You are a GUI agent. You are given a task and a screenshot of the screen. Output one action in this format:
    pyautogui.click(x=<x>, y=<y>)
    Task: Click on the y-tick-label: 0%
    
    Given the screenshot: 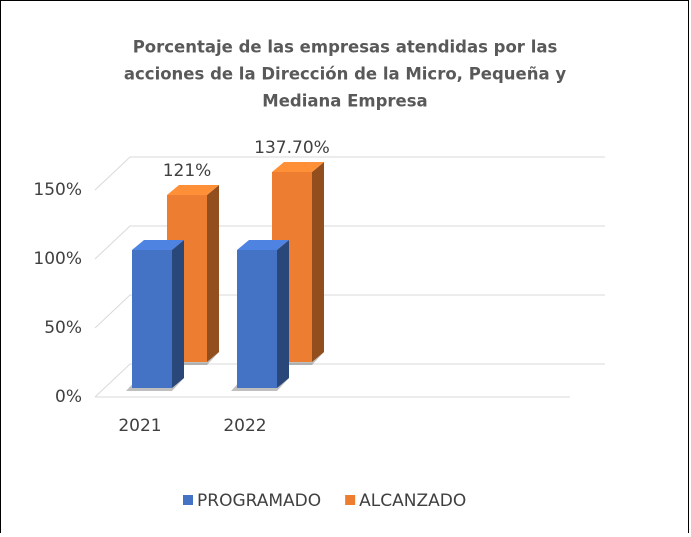 What is the action you would take?
    pyautogui.click(x=68, y=397)
    